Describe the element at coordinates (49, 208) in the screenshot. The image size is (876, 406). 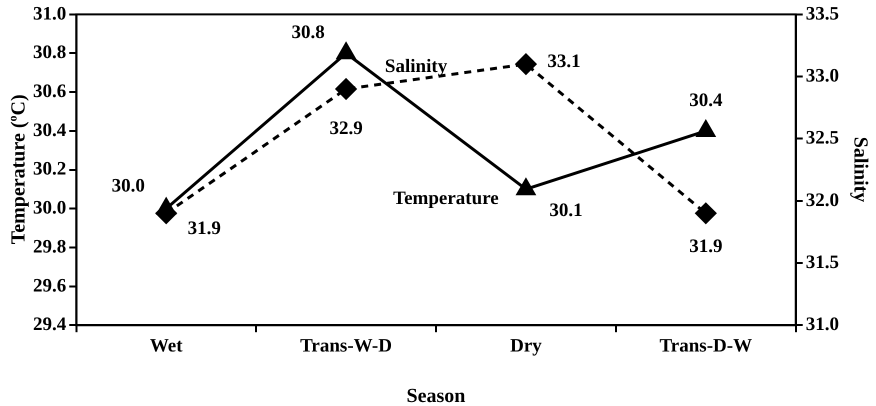
I see `y-tick-label: 30.0` at that location.